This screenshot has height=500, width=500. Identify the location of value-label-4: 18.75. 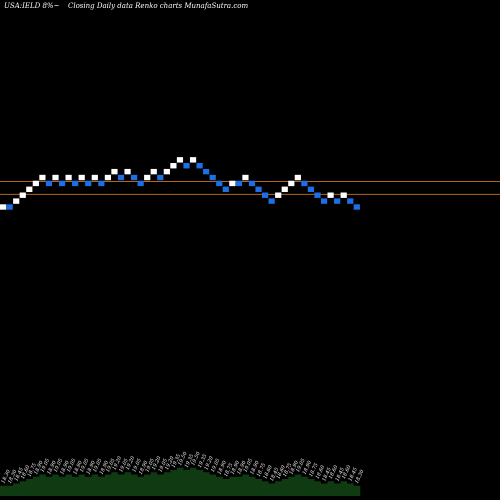
(32, 470).